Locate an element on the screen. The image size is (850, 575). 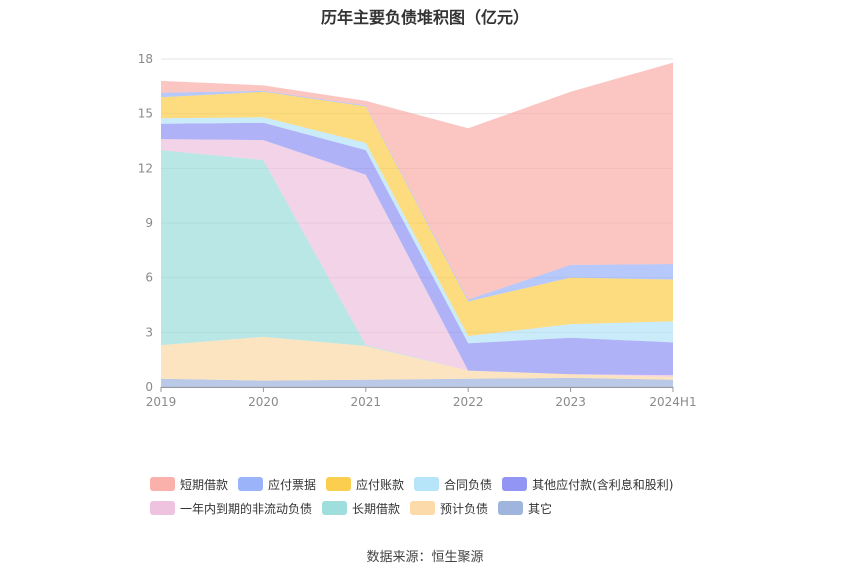
legend-item: 应付票据 is located at coordinates (277, 484).